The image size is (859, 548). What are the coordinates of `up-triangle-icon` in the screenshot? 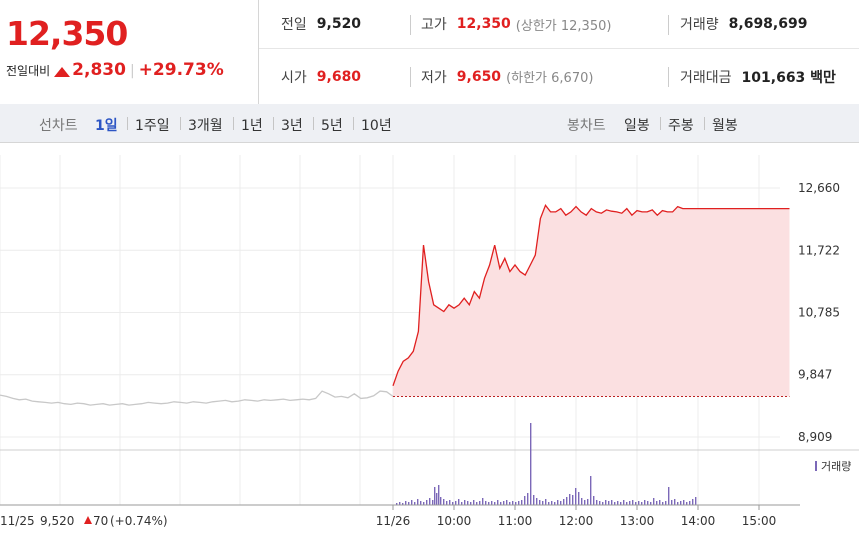 It's located at (88, 520).